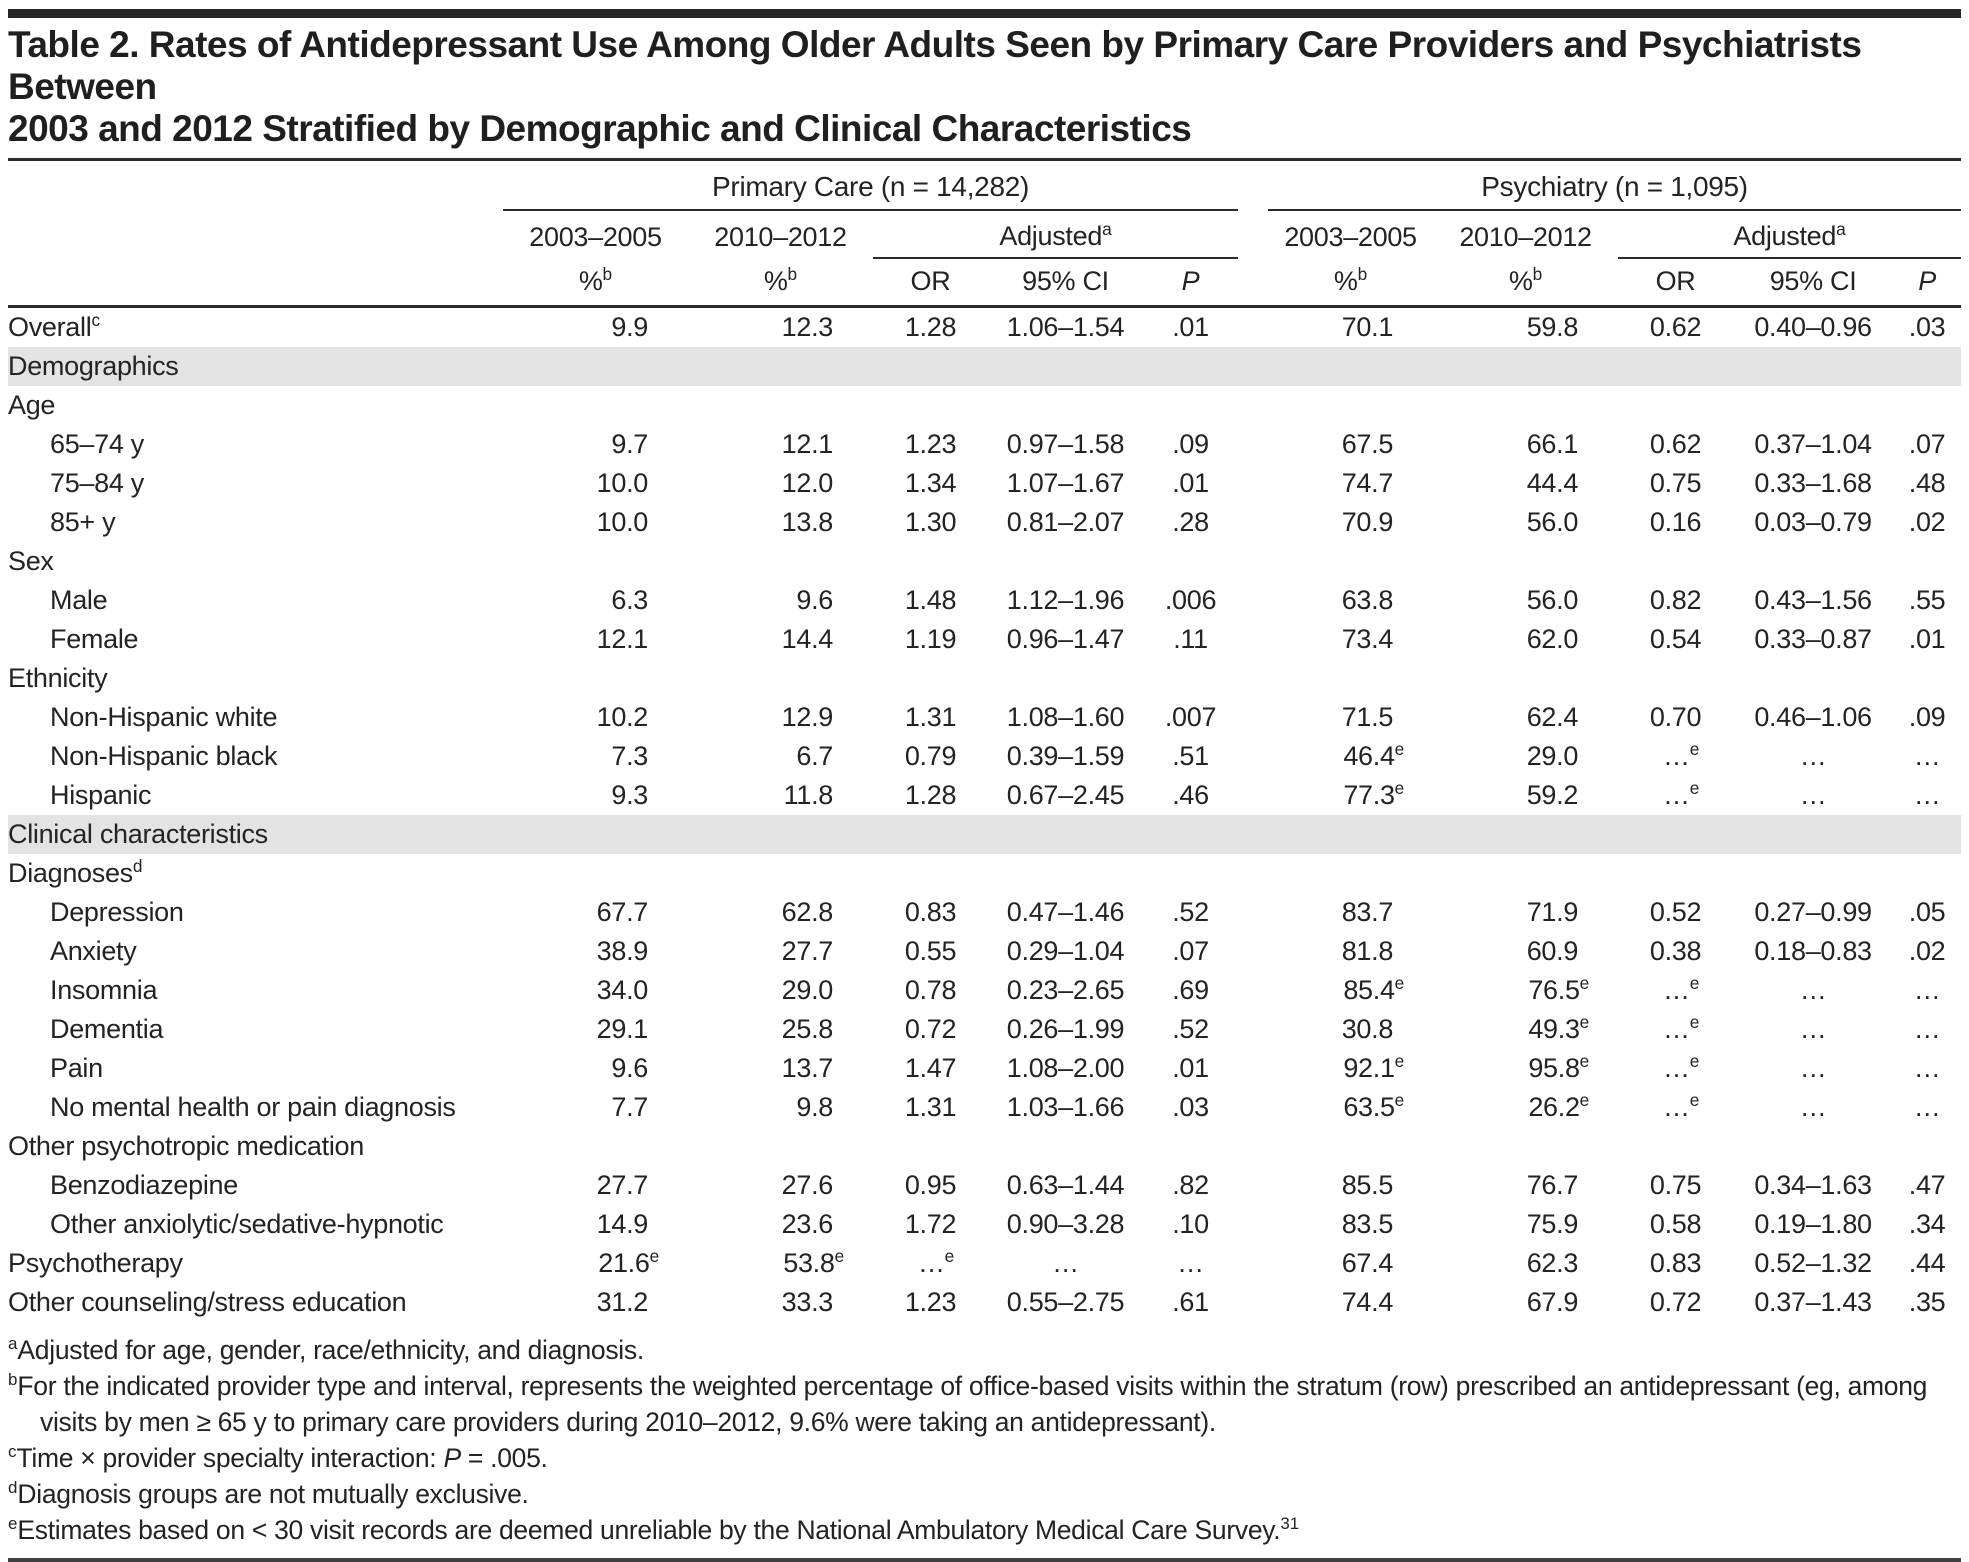  I want to click on bottom-rule, so click(984, 1560).